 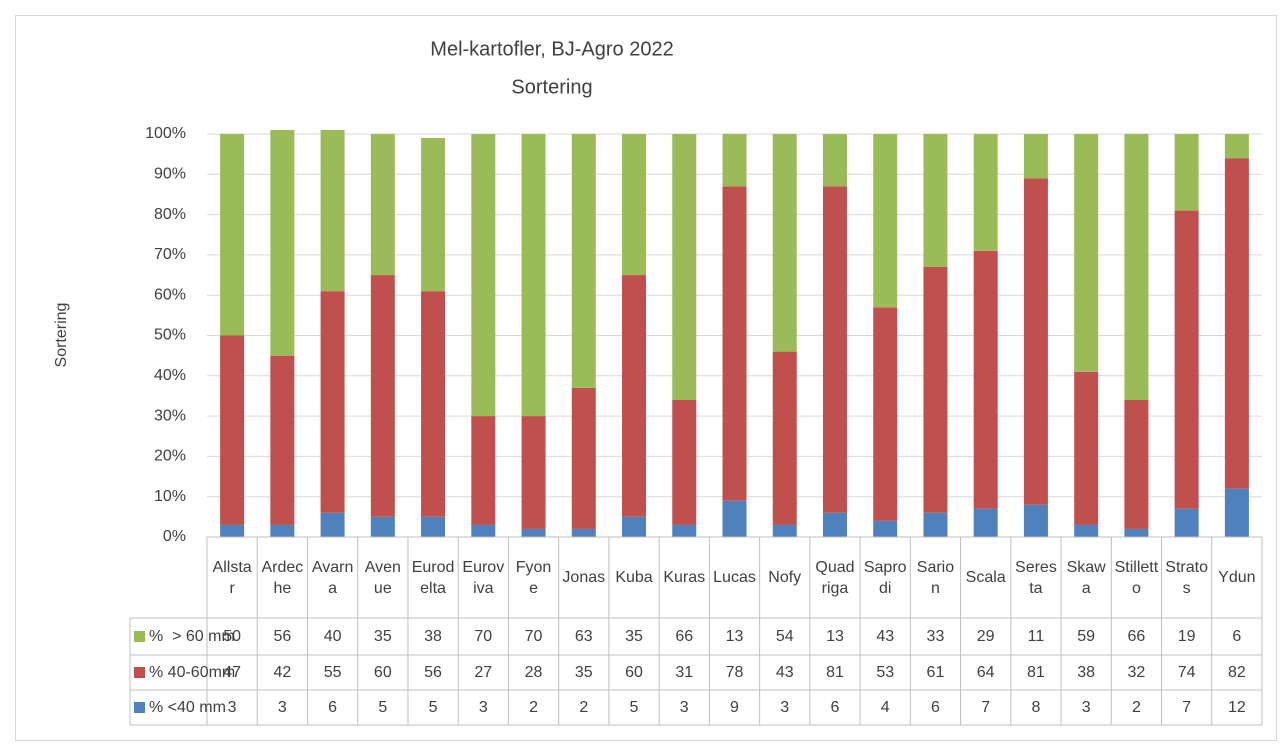 I want to click on y-axis-title: Sortering, so click(x=61, y=335).